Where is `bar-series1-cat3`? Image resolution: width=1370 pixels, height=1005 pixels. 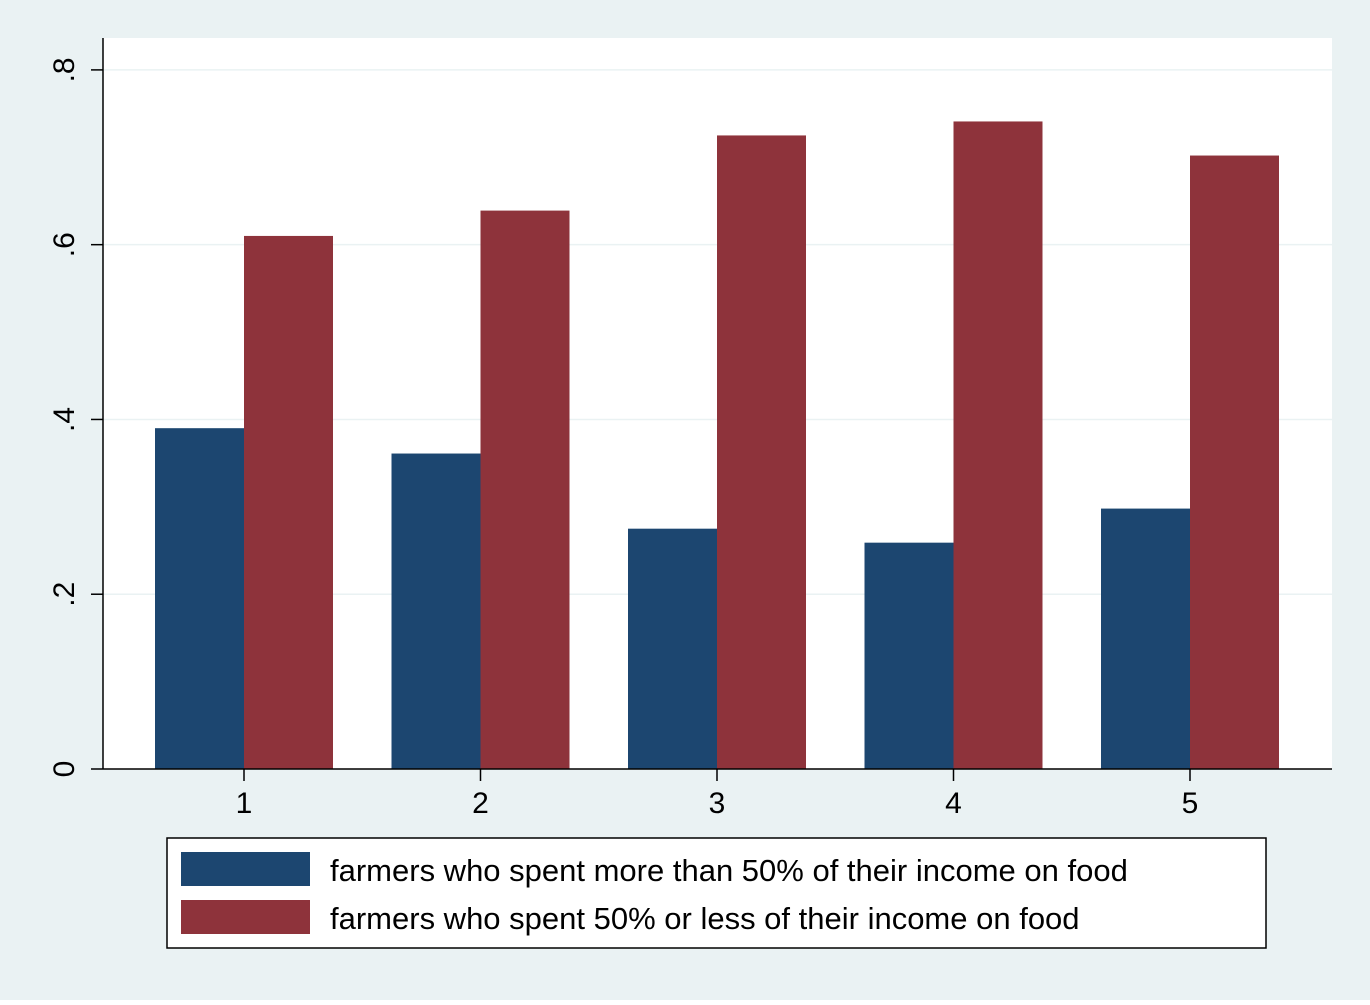 bar-series1-cat3 is located at coordinates (672, 648).